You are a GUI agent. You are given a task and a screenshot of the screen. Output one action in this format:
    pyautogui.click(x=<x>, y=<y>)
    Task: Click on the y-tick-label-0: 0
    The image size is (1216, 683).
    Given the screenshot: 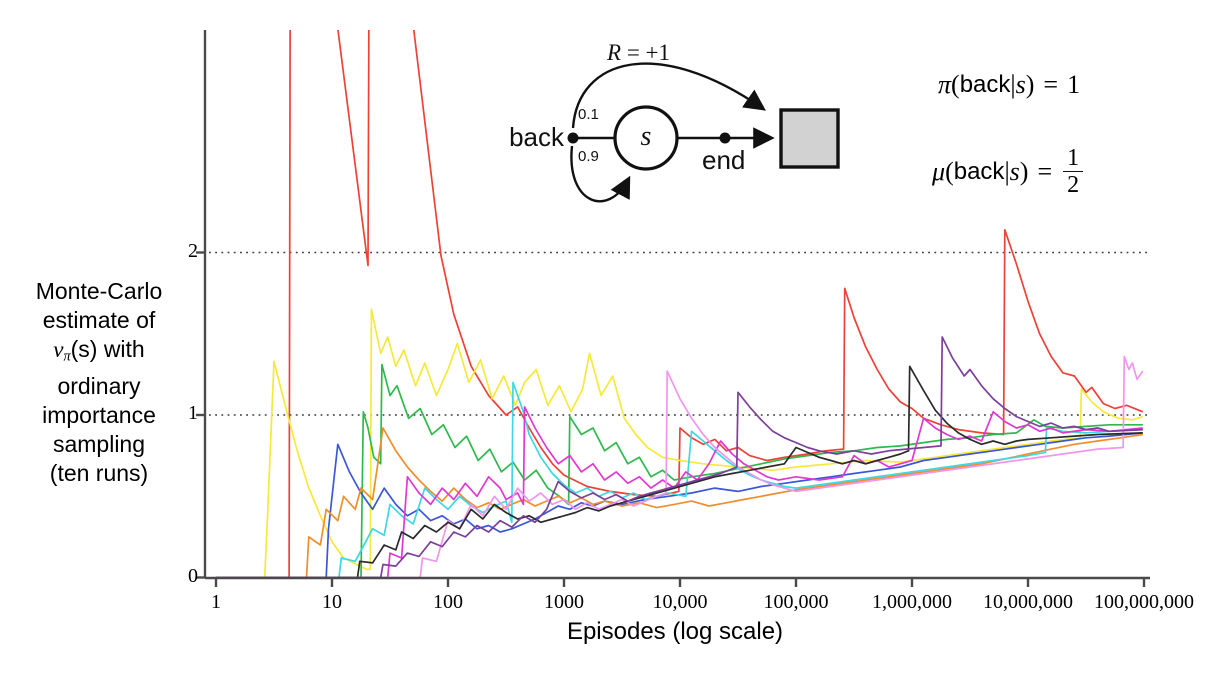 What is the action you would take?
    pyautogui.click(x=193, y=575)
    